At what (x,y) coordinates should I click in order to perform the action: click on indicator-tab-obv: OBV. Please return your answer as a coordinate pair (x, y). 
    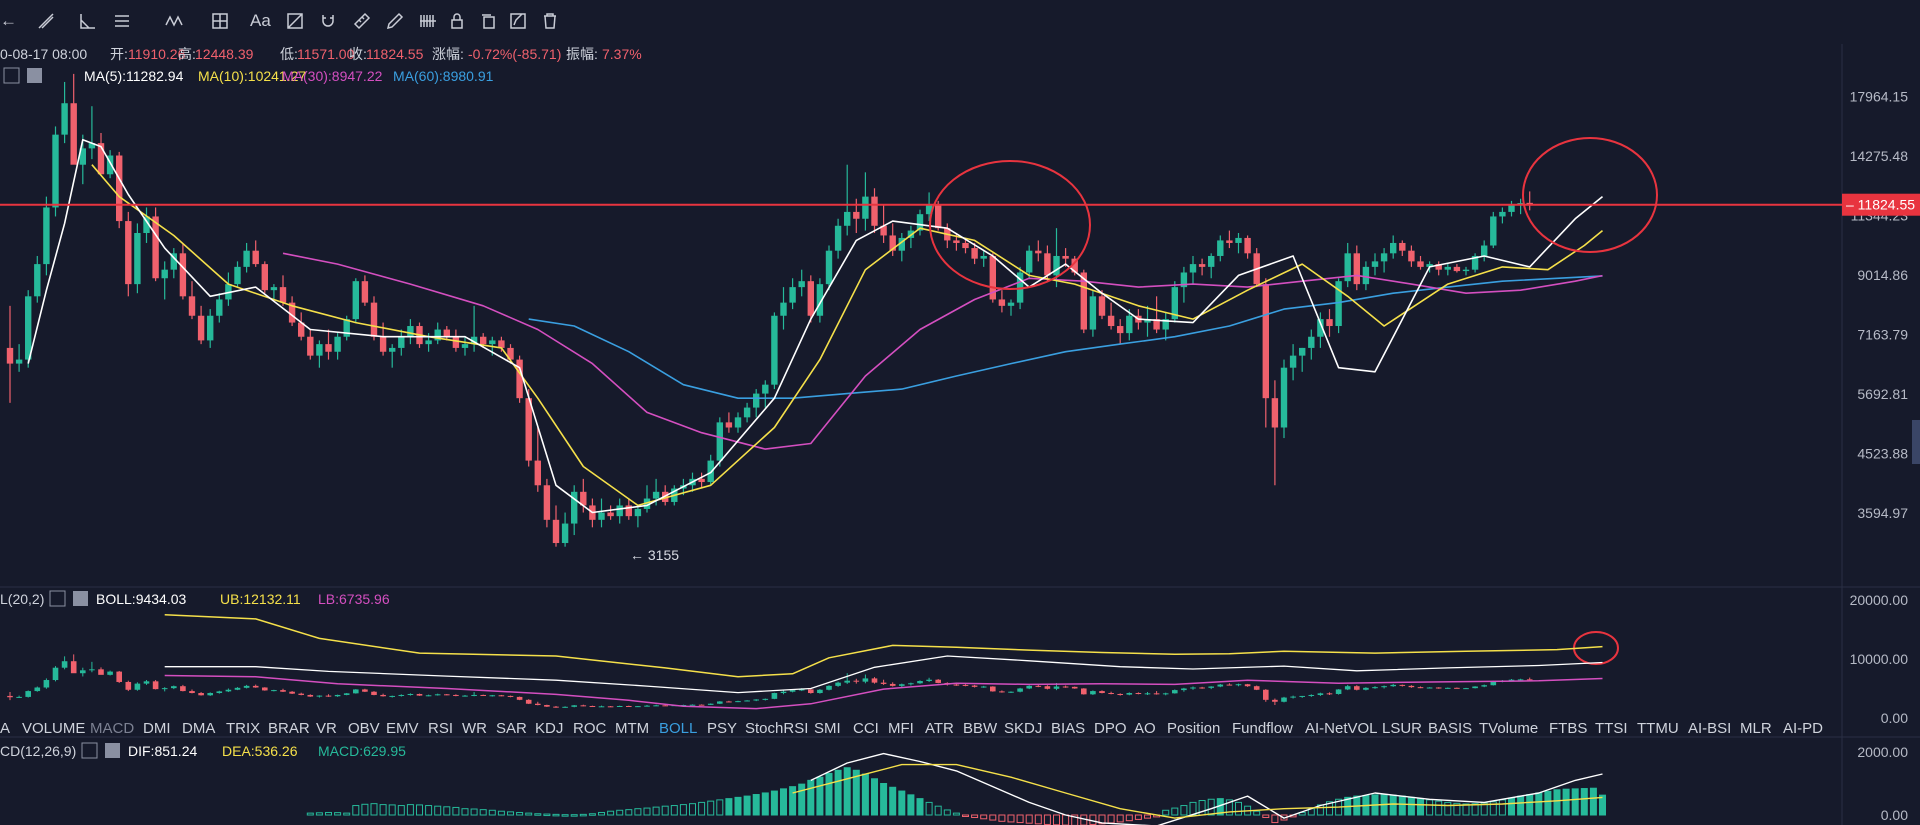
    Looking at the image, I should click on (364, 728).